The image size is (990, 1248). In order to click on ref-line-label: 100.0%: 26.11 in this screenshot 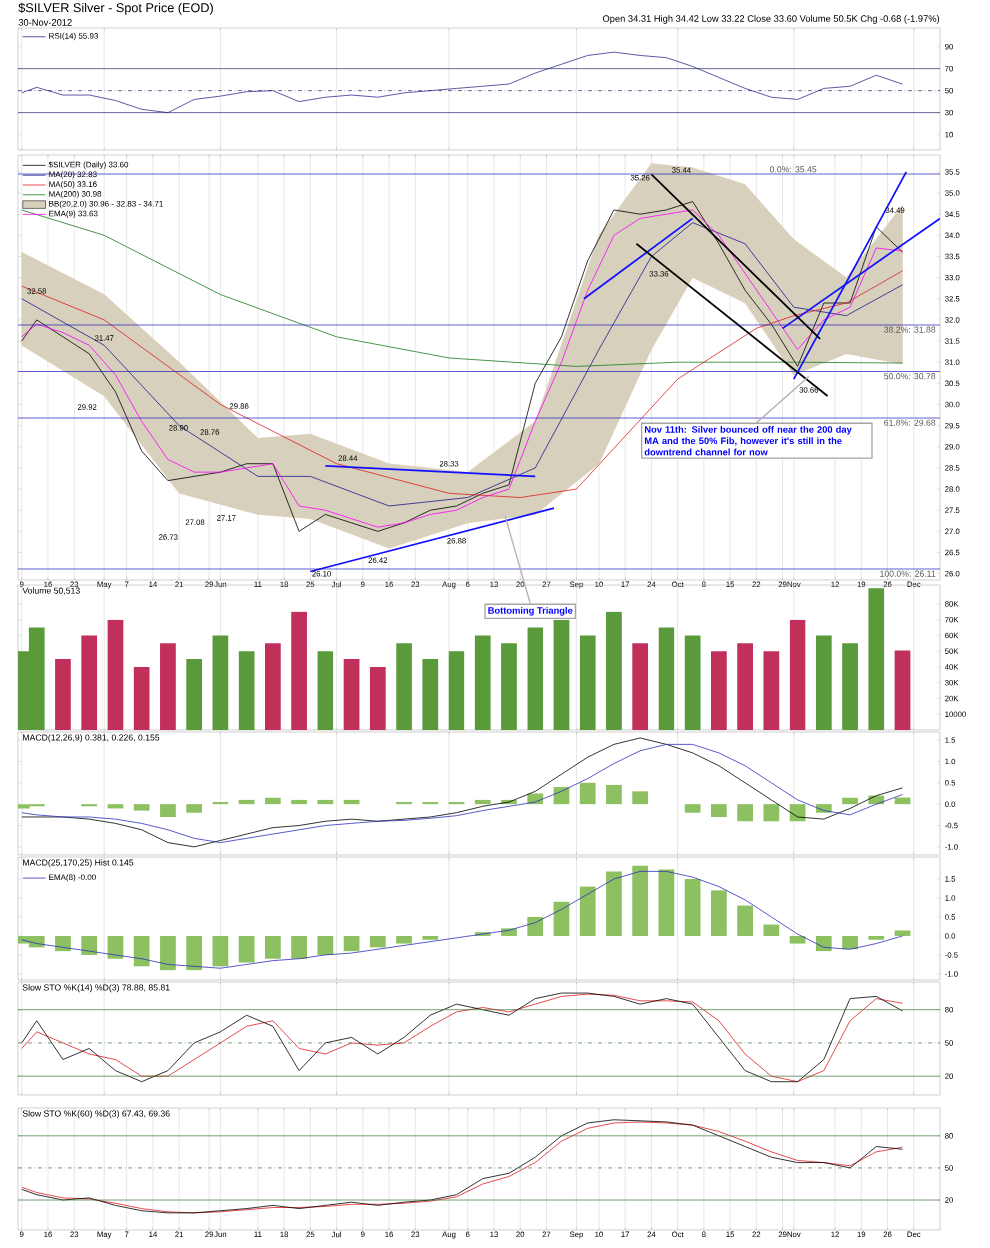, I will do `click(908, 573)`.